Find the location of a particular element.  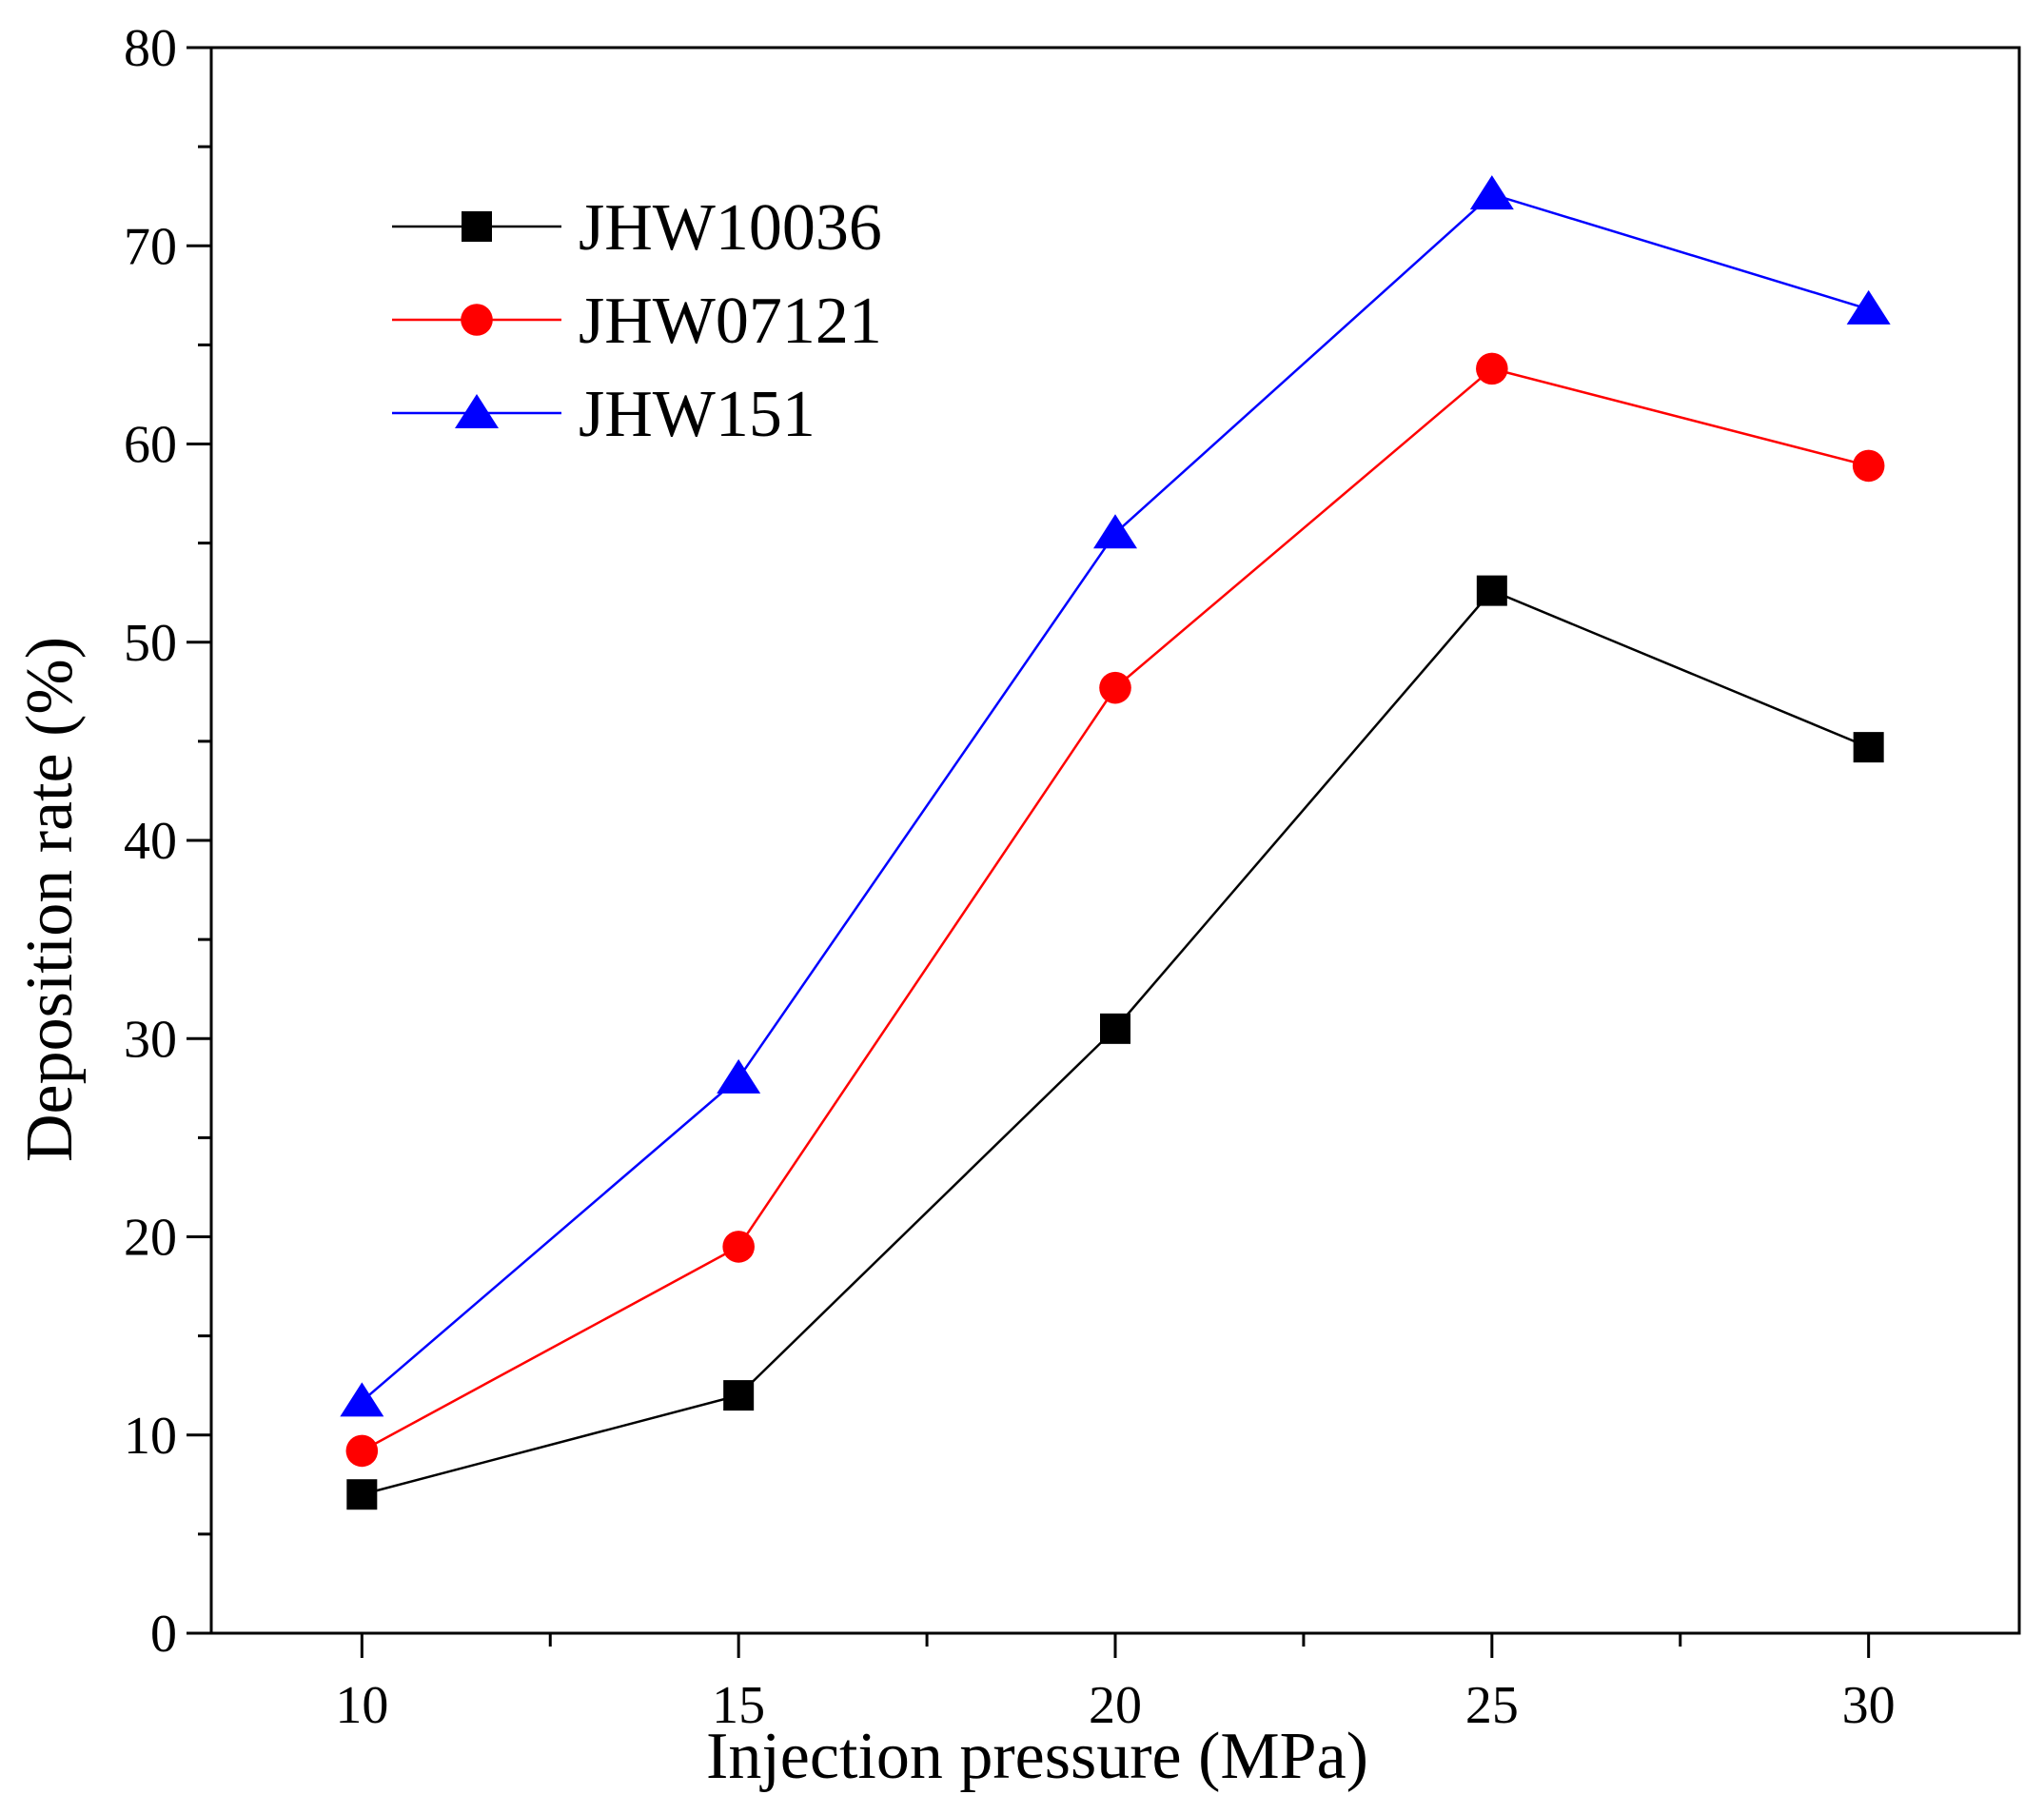

y-axis: 0 10 20 30 40 50 60 70 80 is located at coordinates (168, 842).